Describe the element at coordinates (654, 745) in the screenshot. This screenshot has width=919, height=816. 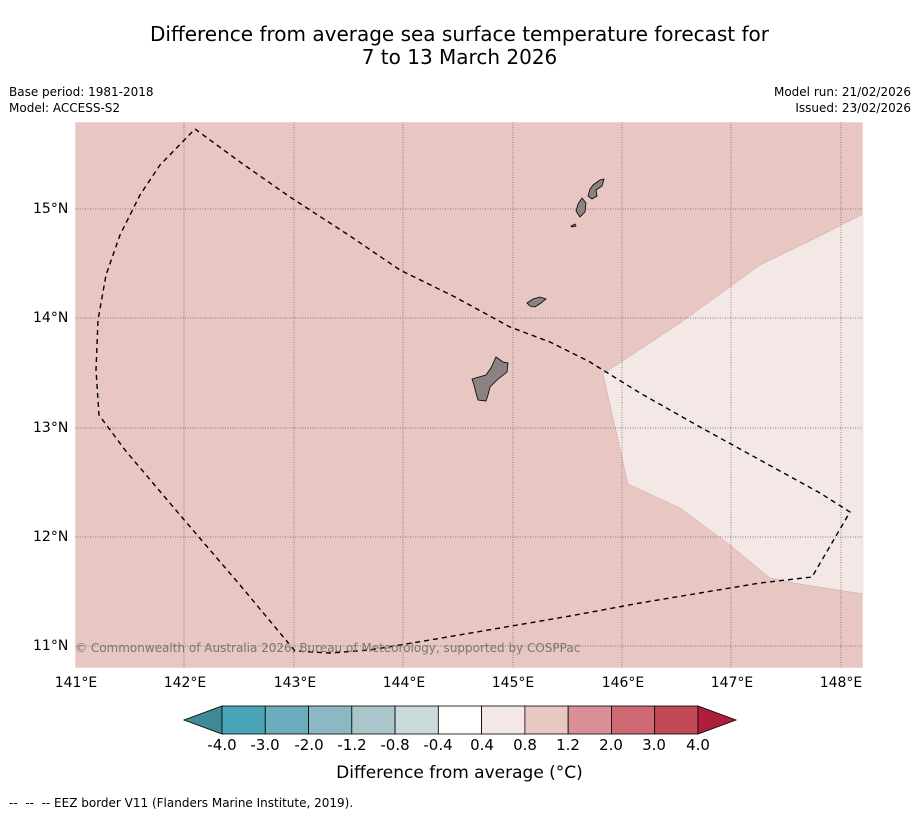
I see `colorbar-label: 3.0` at that location.